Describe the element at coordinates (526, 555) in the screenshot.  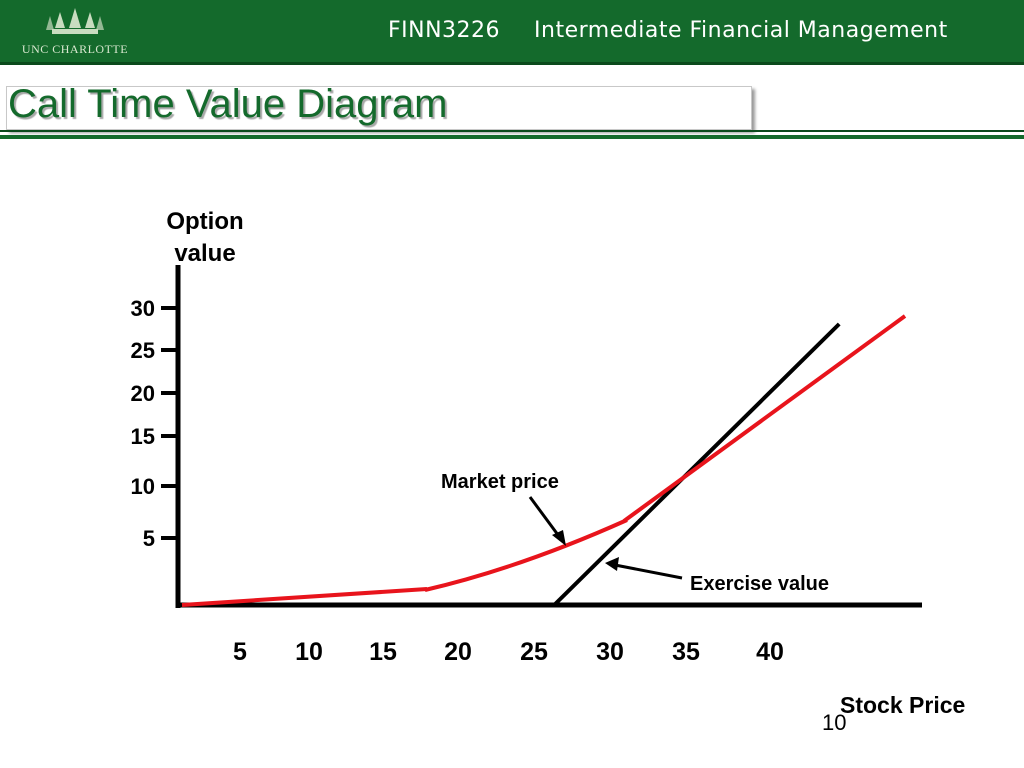
I see `market-price-line-curve` at that location.